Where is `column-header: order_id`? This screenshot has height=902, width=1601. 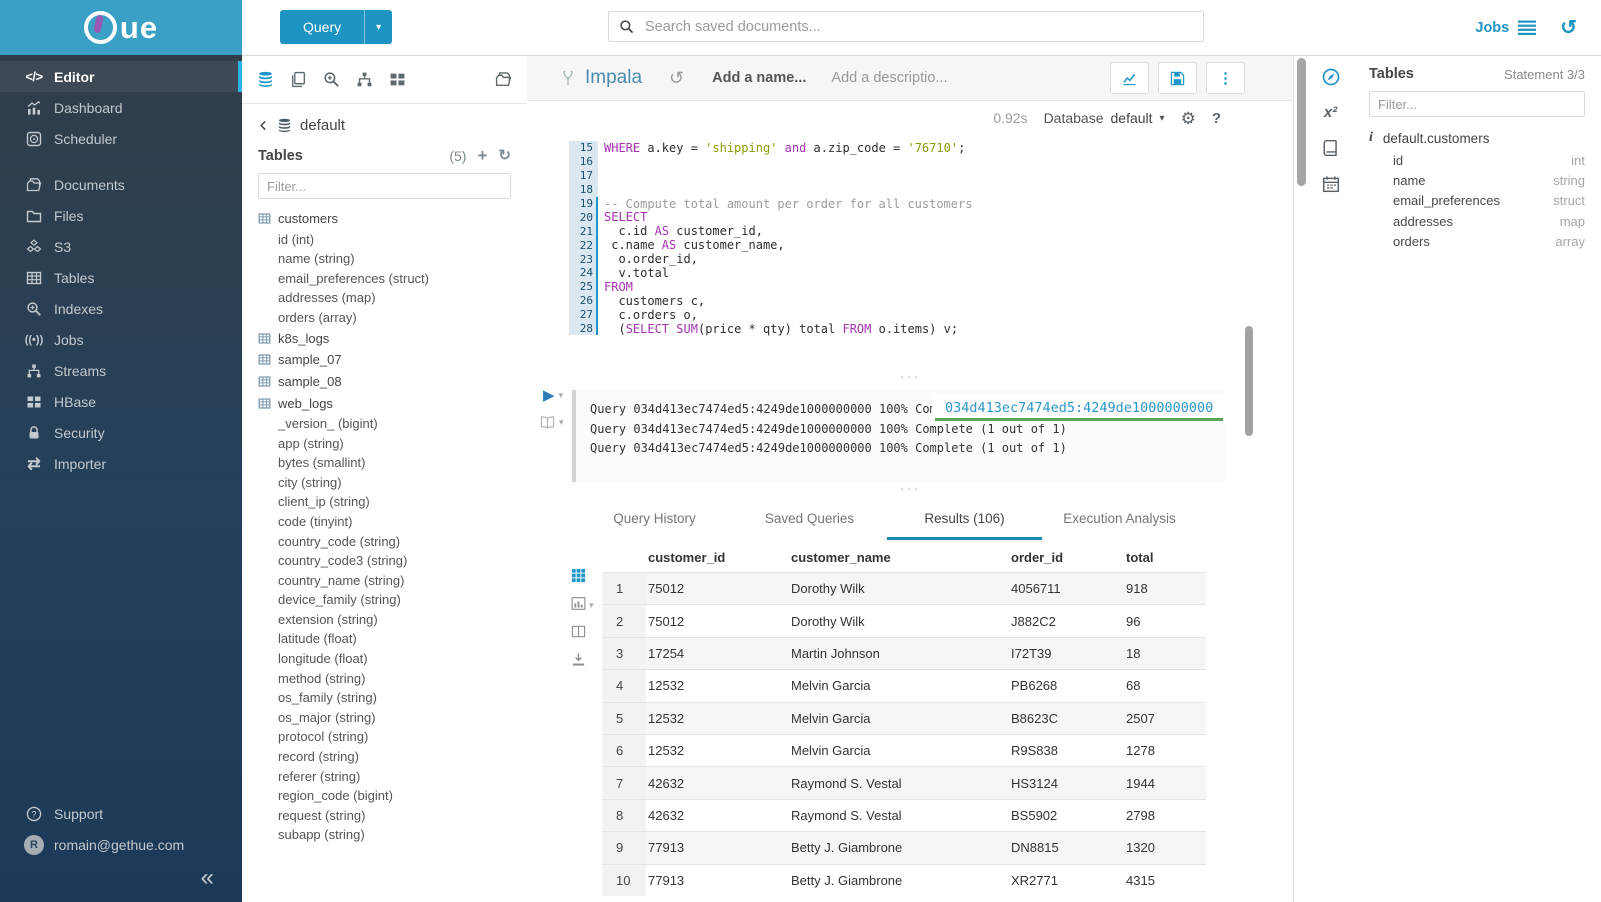 column-header: order_id is located at coordinates (1037, 557).